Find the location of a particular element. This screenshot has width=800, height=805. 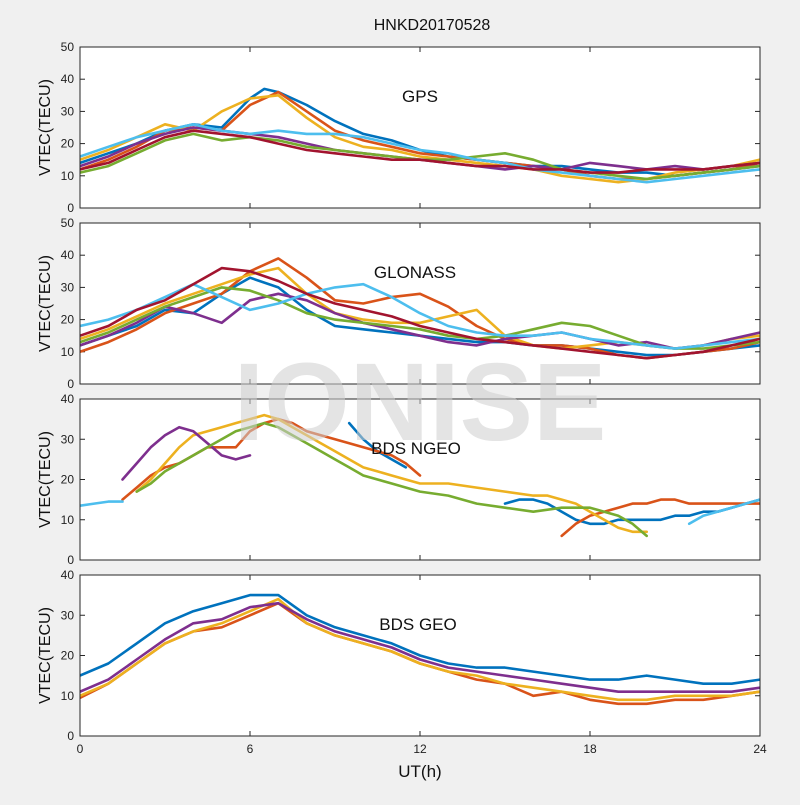

x-tick-label: 24 is located at coordinates (760, 749).